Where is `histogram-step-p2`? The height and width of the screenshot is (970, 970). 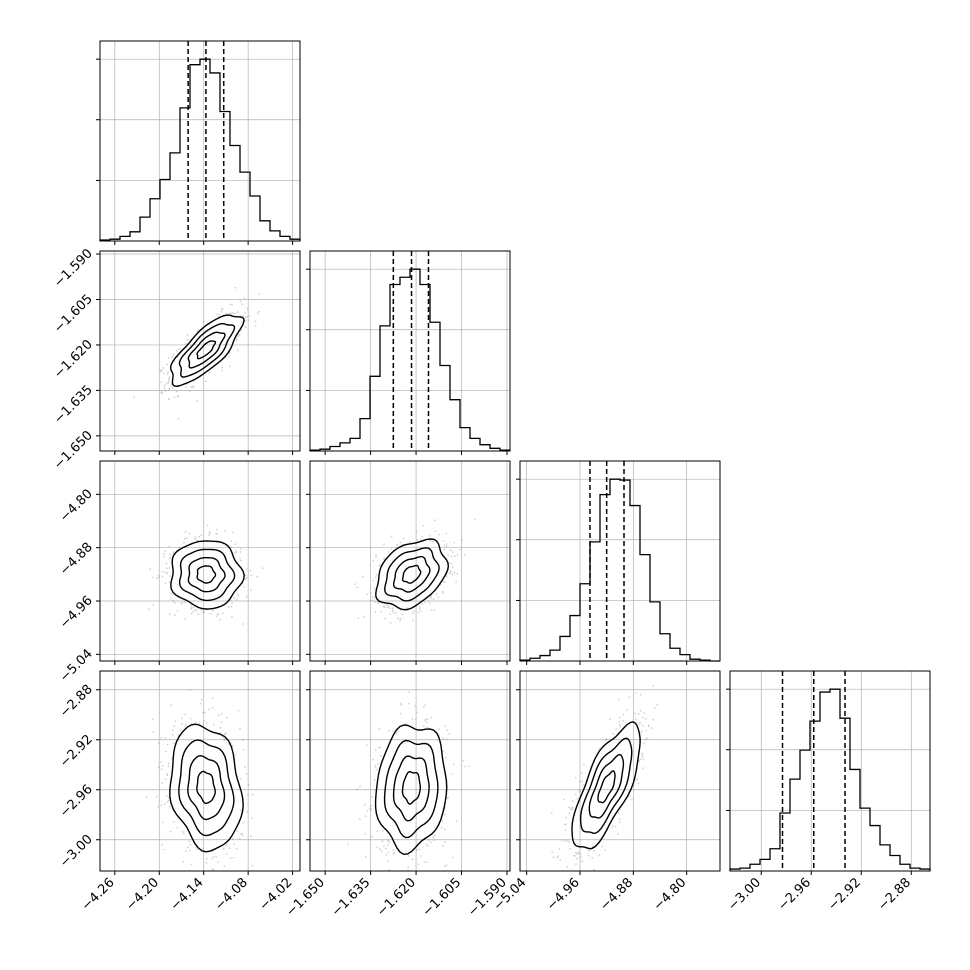 histogram-step-p2 is located at coordinates (619, 570).